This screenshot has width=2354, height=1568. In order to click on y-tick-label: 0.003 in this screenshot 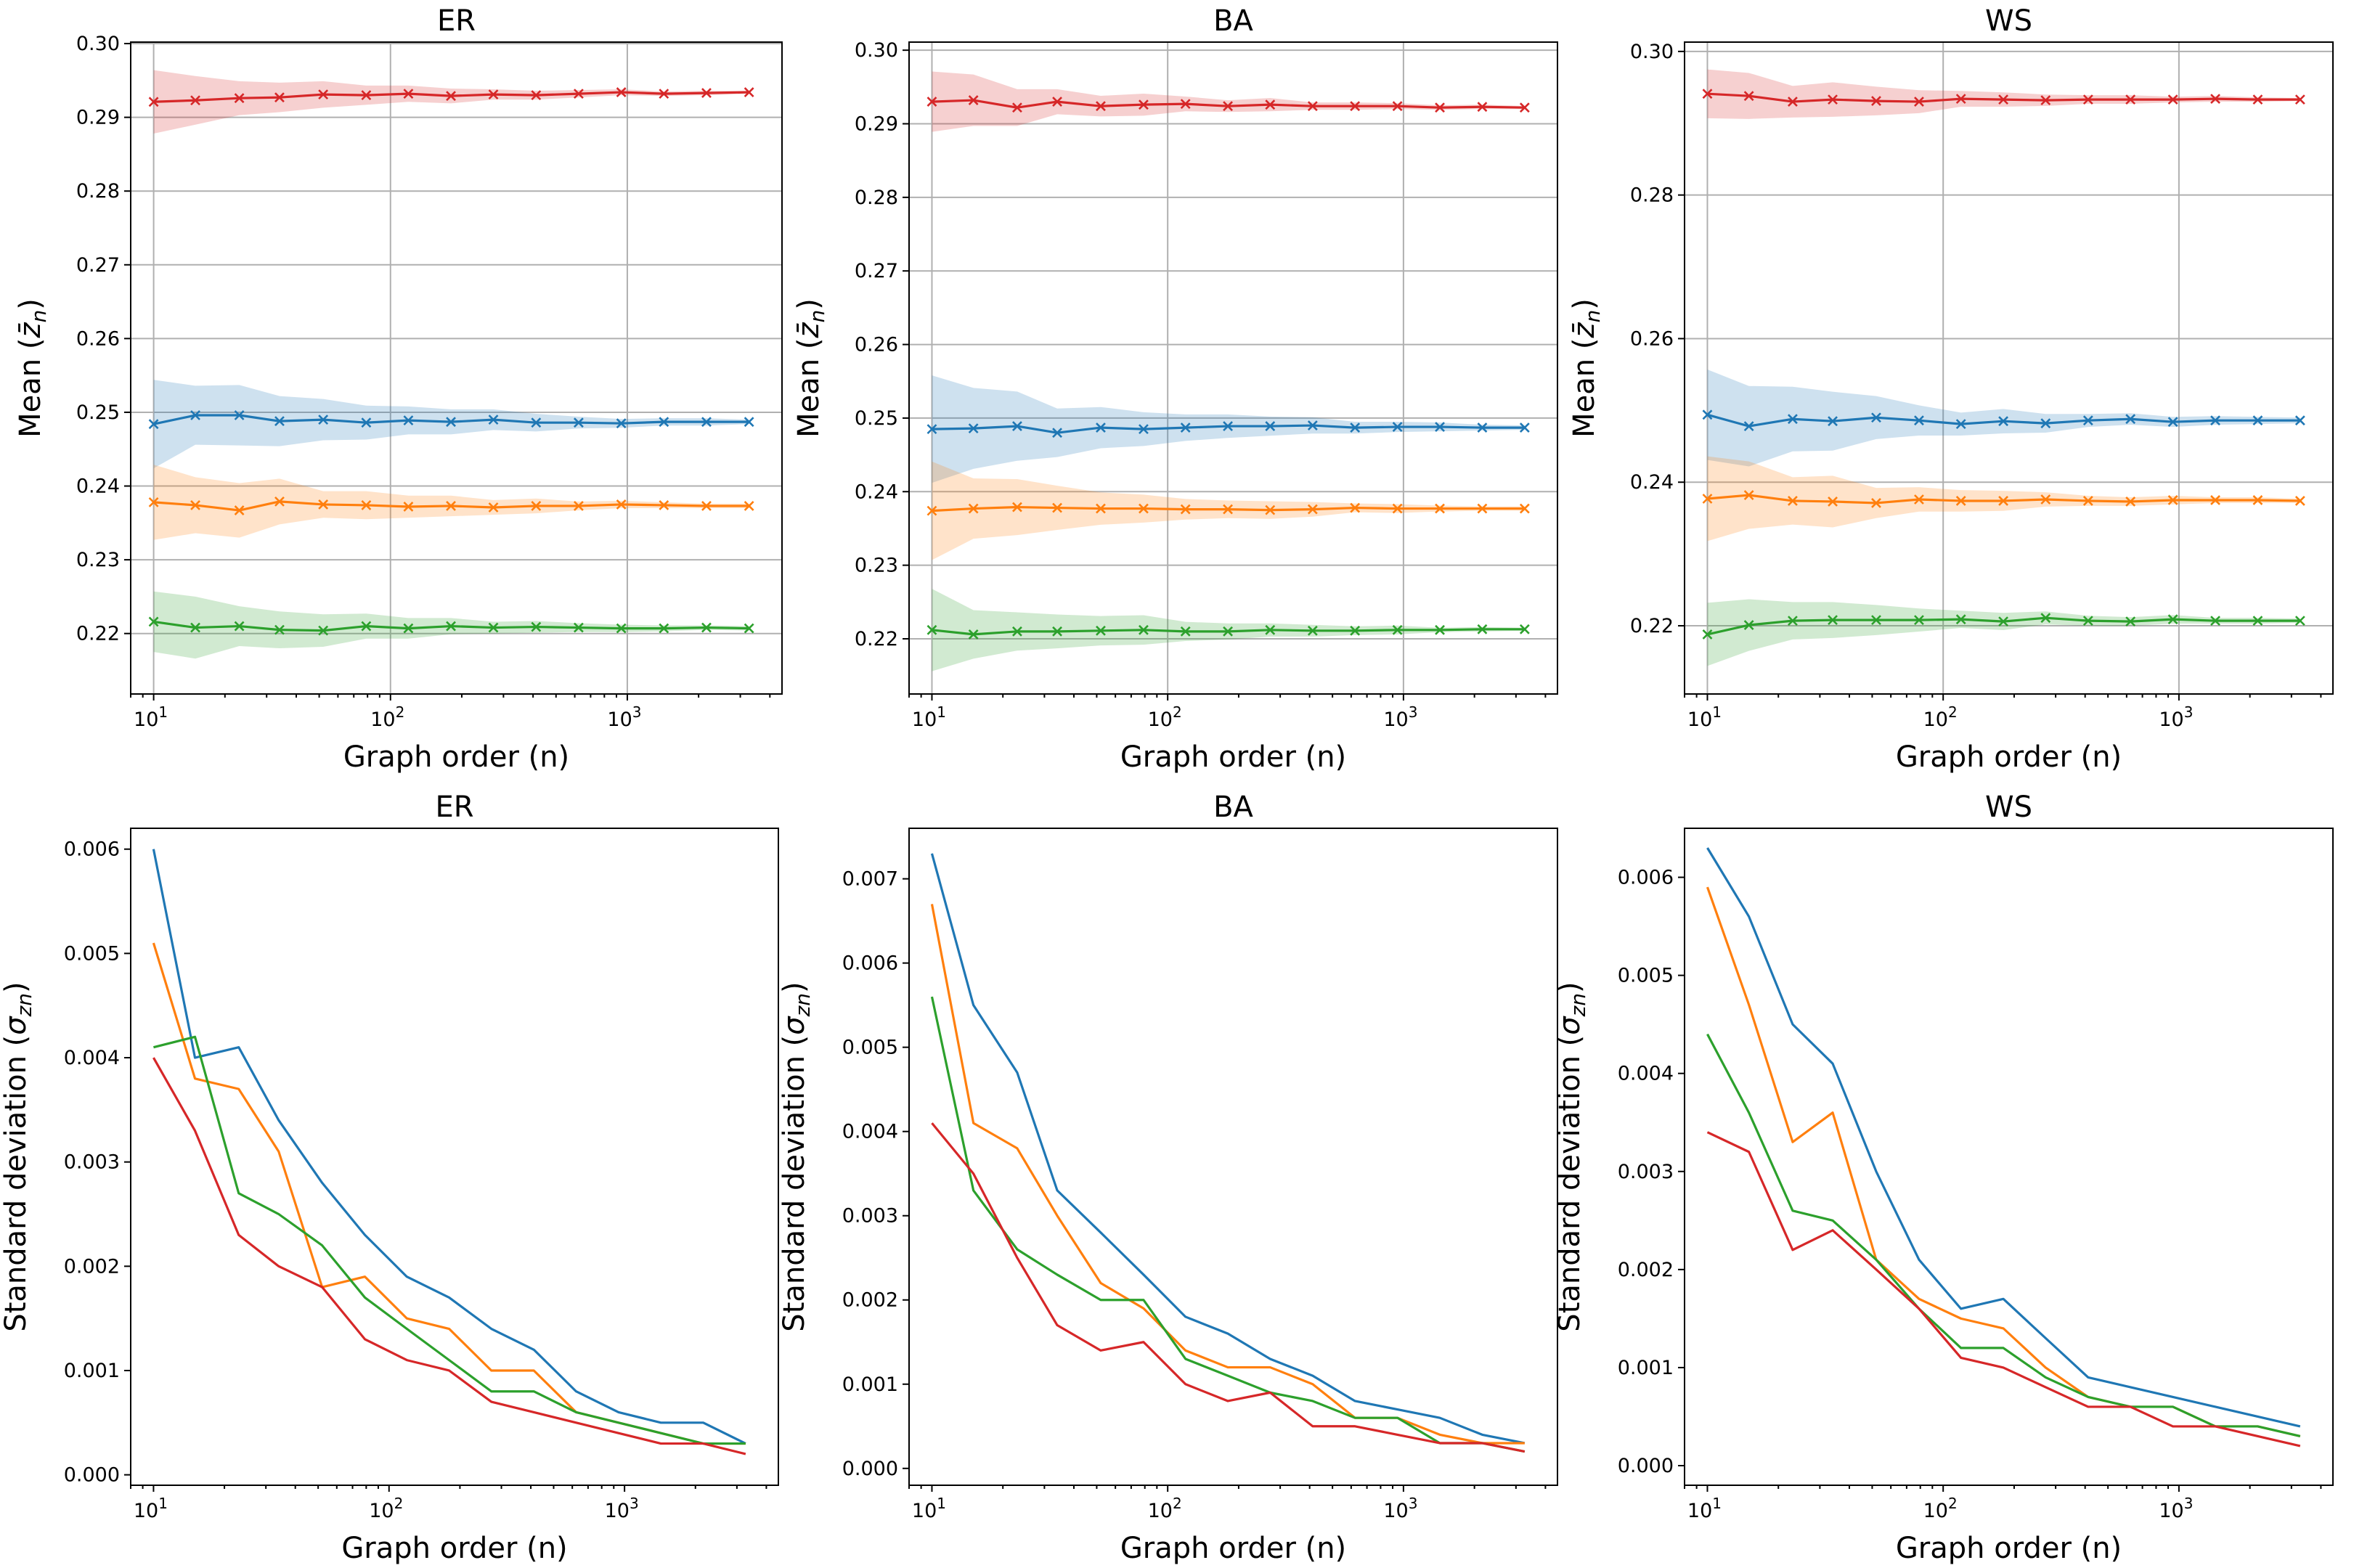, I will do `click(92, 1163)`.